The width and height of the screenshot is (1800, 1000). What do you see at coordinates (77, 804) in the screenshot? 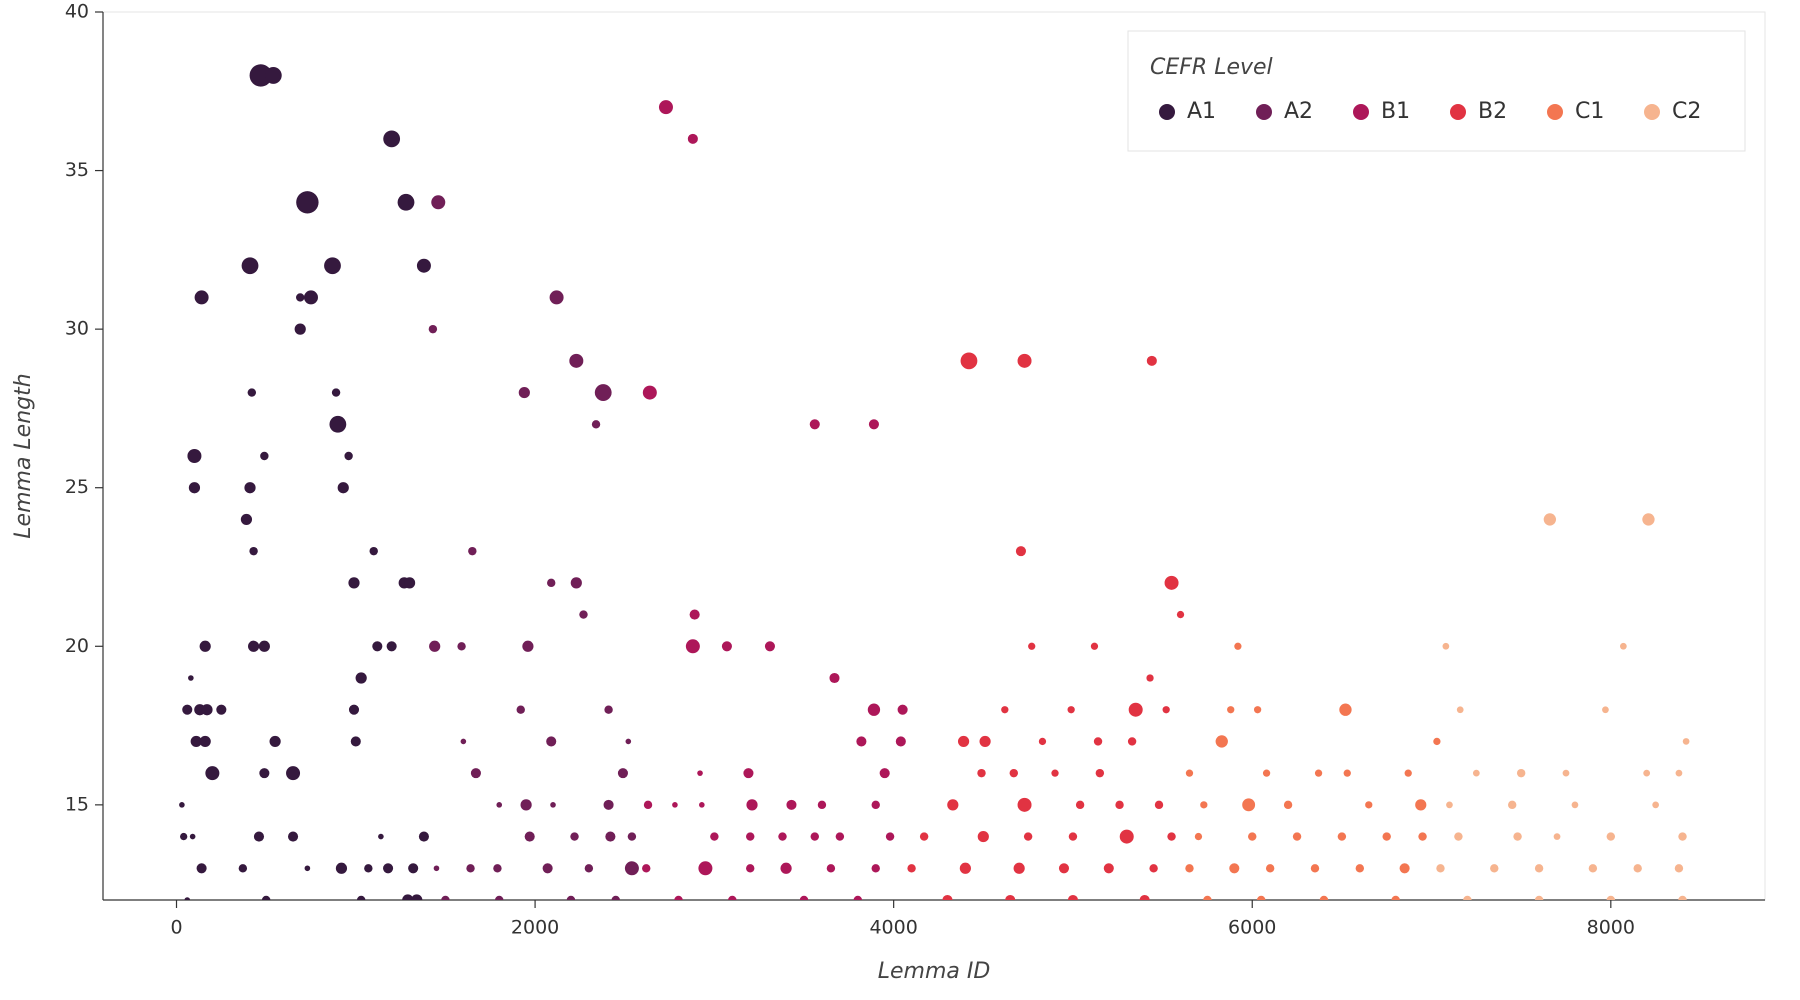
I see `y-tick-label: 15` at bounding box center [77, 804].